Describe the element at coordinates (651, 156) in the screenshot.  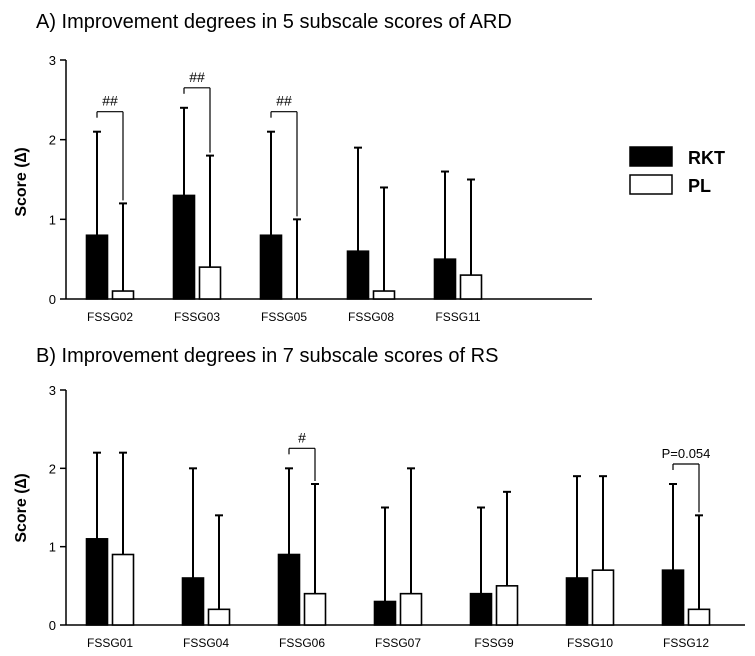
I see `legend-swatch-rkt` at that location.